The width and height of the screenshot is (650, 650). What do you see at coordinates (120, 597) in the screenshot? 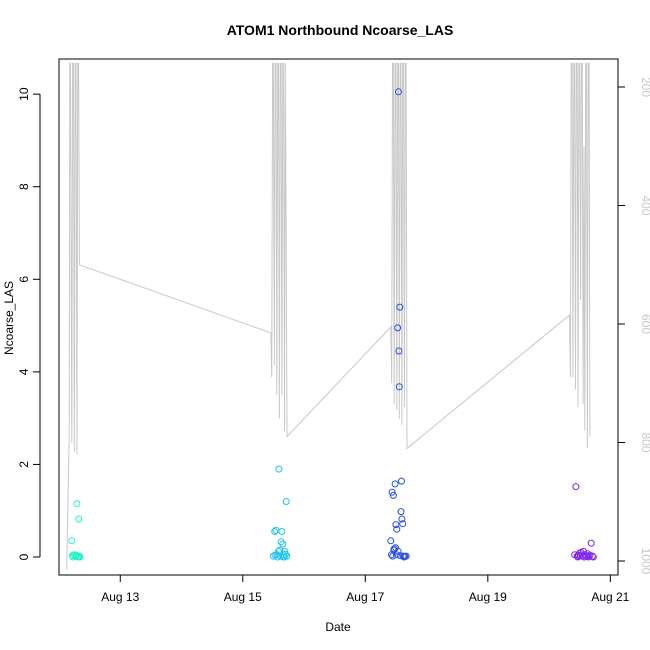
I see `x-tick-label: Aug 13` at bounding box center [120, 597].